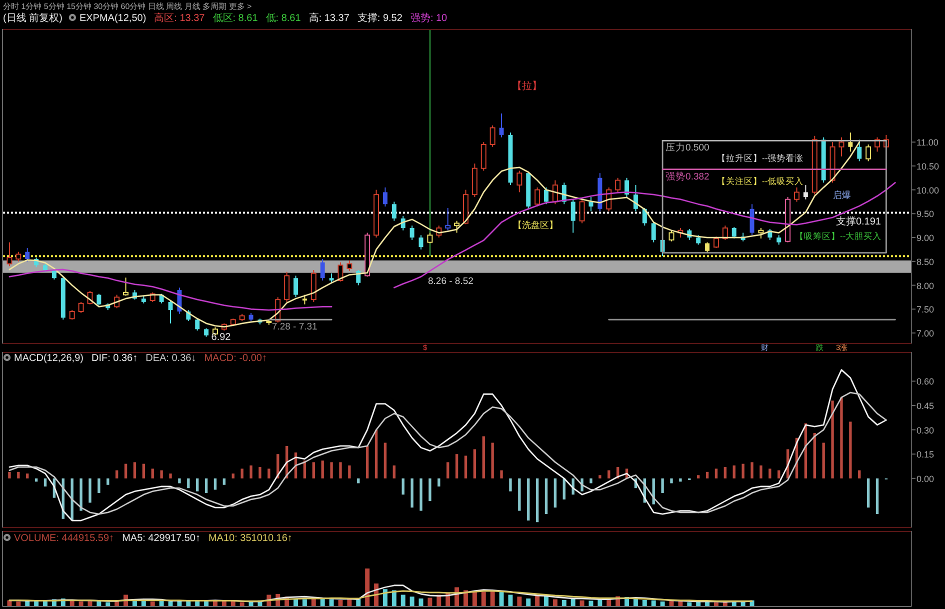  Describe the element at coordinates (171, 358) in the screenshot. I see `text: DEA: 0.36↓` at that location.